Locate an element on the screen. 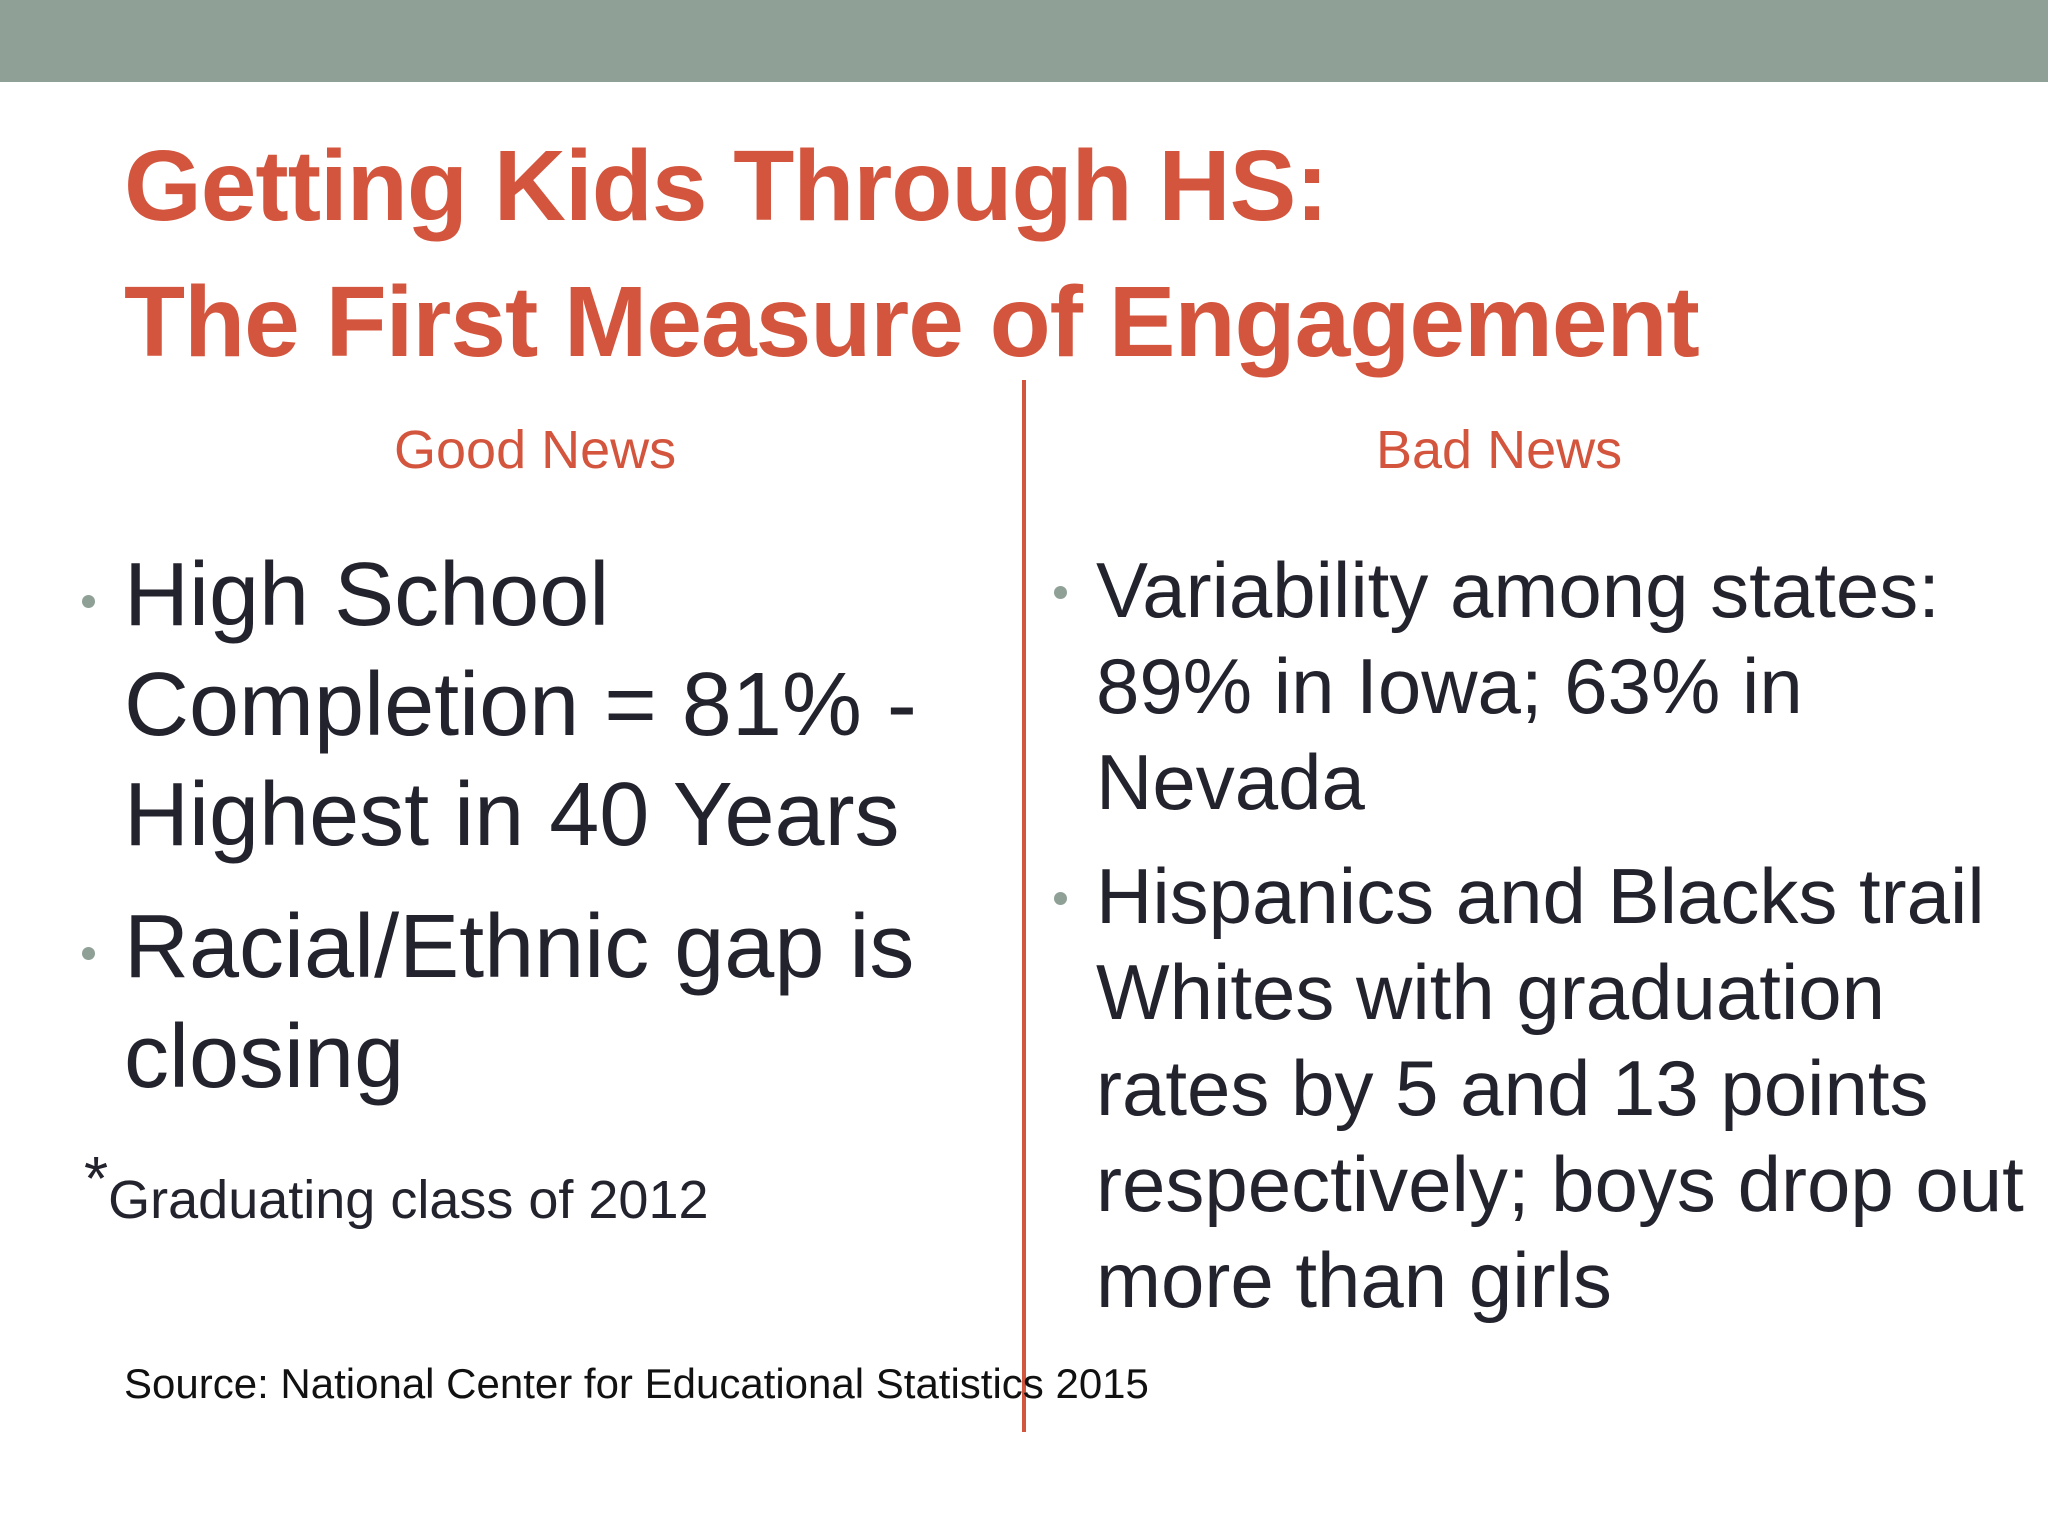  good-news-item: Racial/Ethnic gap is closing is located at coordinates (523, 1002).